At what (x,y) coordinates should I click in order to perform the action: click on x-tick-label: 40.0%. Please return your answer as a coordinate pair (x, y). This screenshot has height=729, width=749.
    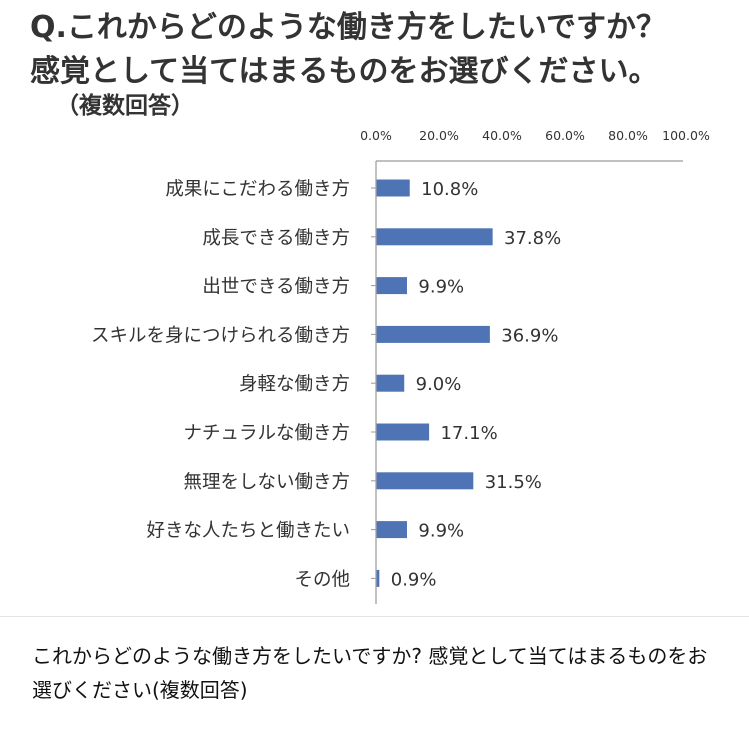
    Looking at the image, I should click on (502, 135).